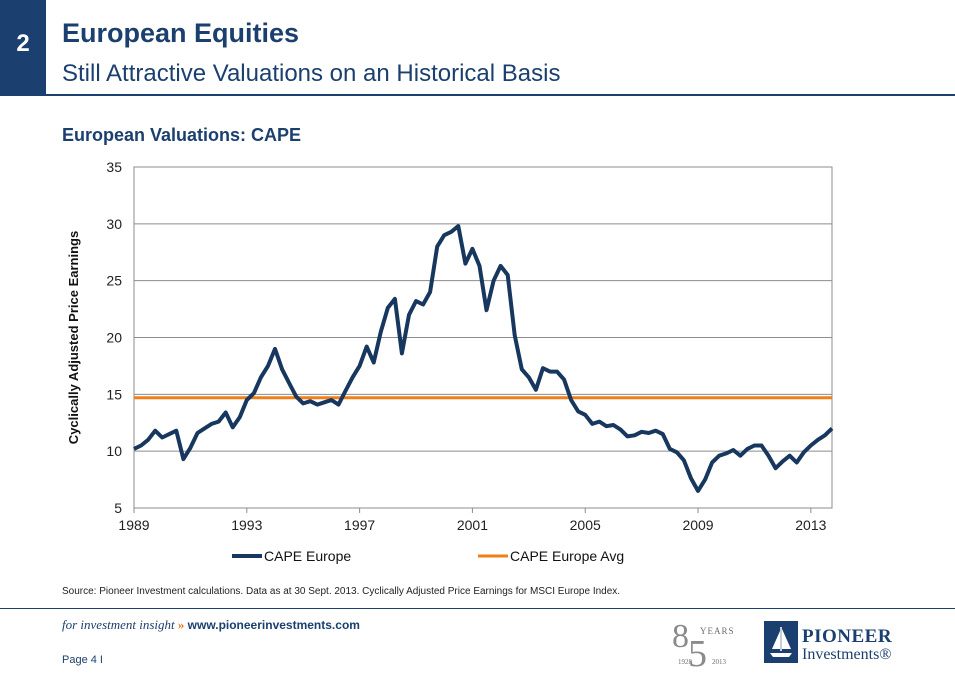 The width and height of the screenshot is (955, 683). What do you see at coordinates (246, 525) in the screenshot?
I see `x-tick-label: 1993` at bounding box center [246, 525].